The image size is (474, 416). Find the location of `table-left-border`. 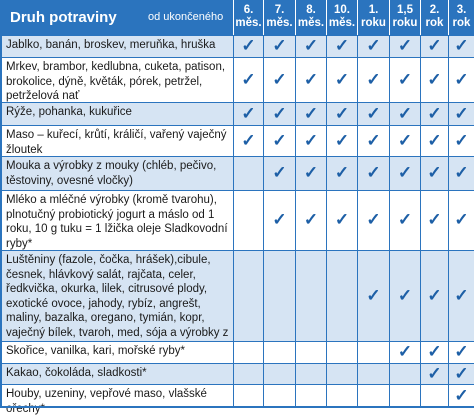

table-left-border is located at coordinates (1, 204).